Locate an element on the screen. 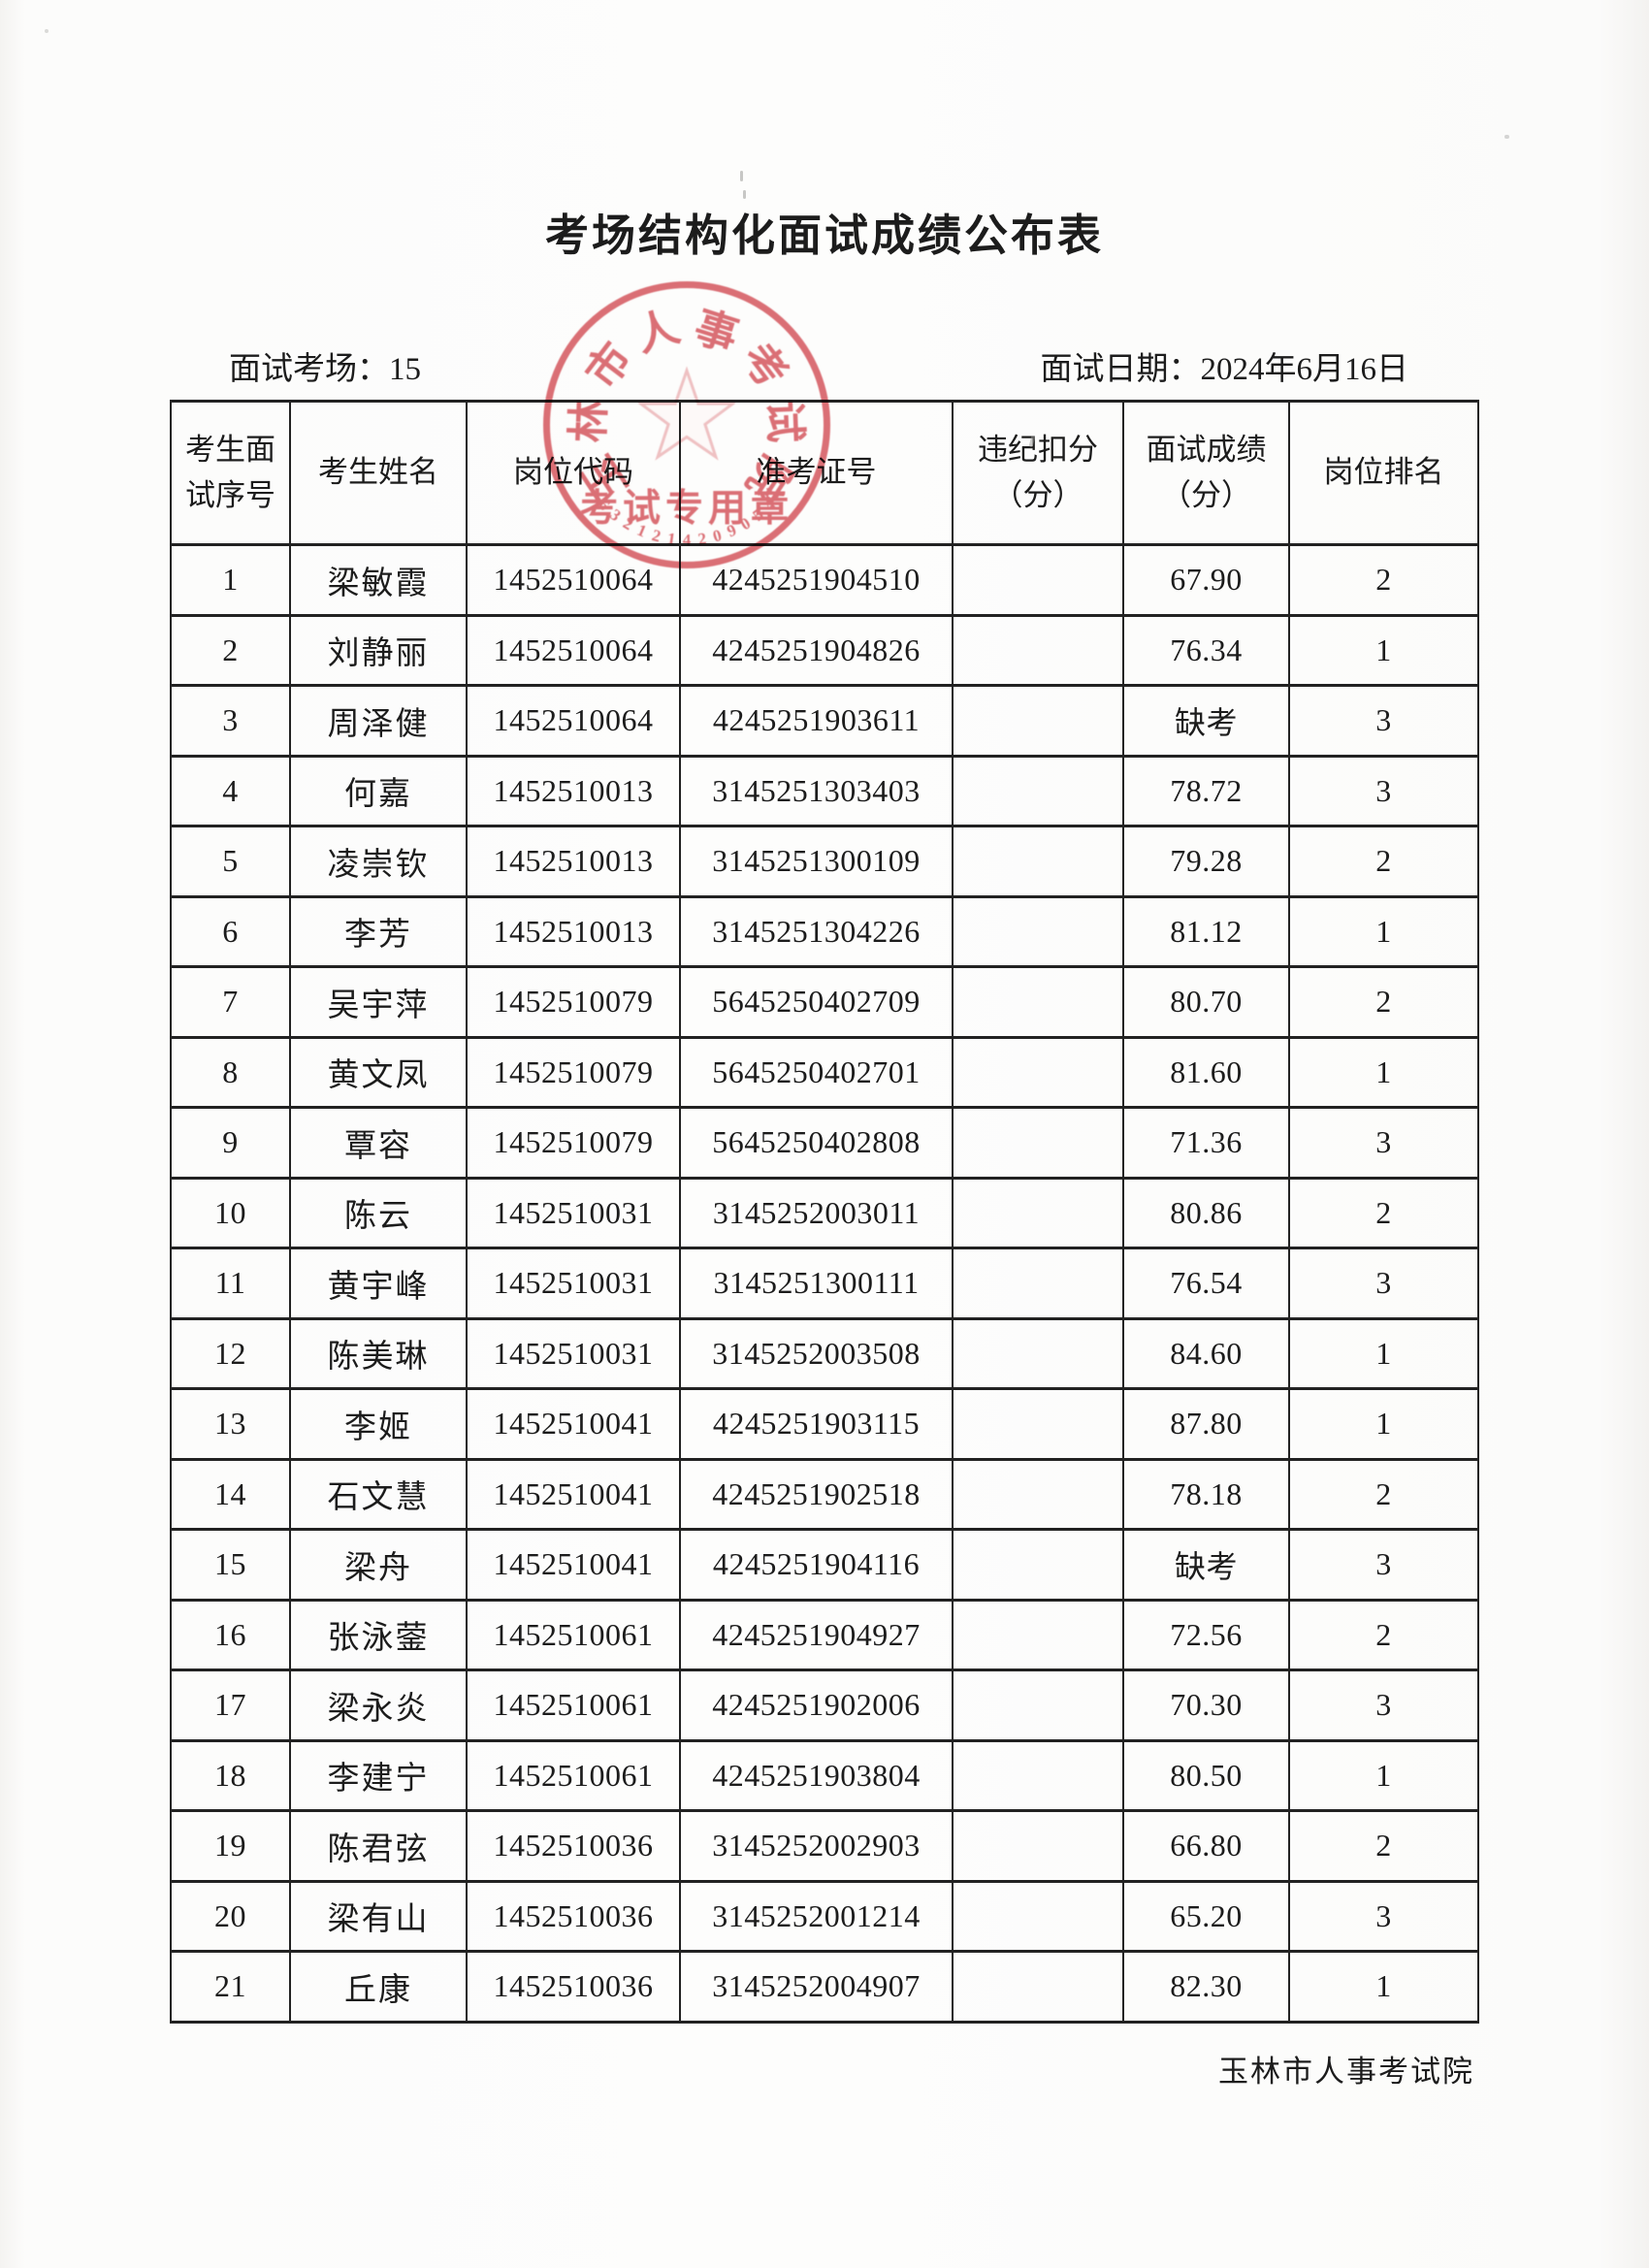 The image size is (1649, 2268). cell-name: 覃容 is located at coordinates (378, 1143).